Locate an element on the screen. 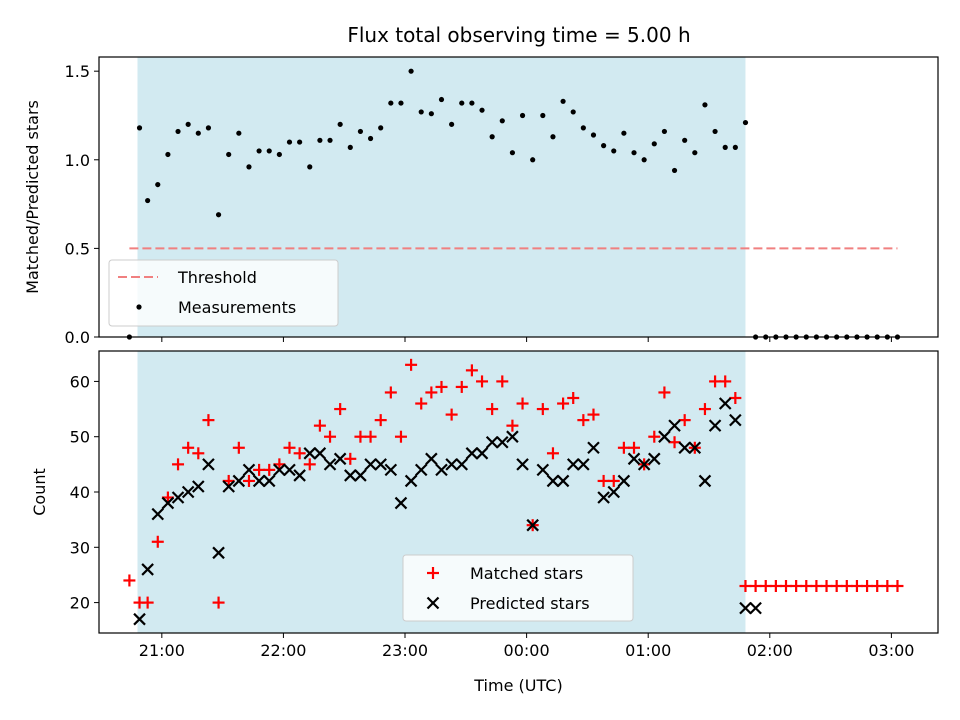 This screenshot has width=960, height=720. y-tick-label: 0.0 is located at coordinates (77, 337).